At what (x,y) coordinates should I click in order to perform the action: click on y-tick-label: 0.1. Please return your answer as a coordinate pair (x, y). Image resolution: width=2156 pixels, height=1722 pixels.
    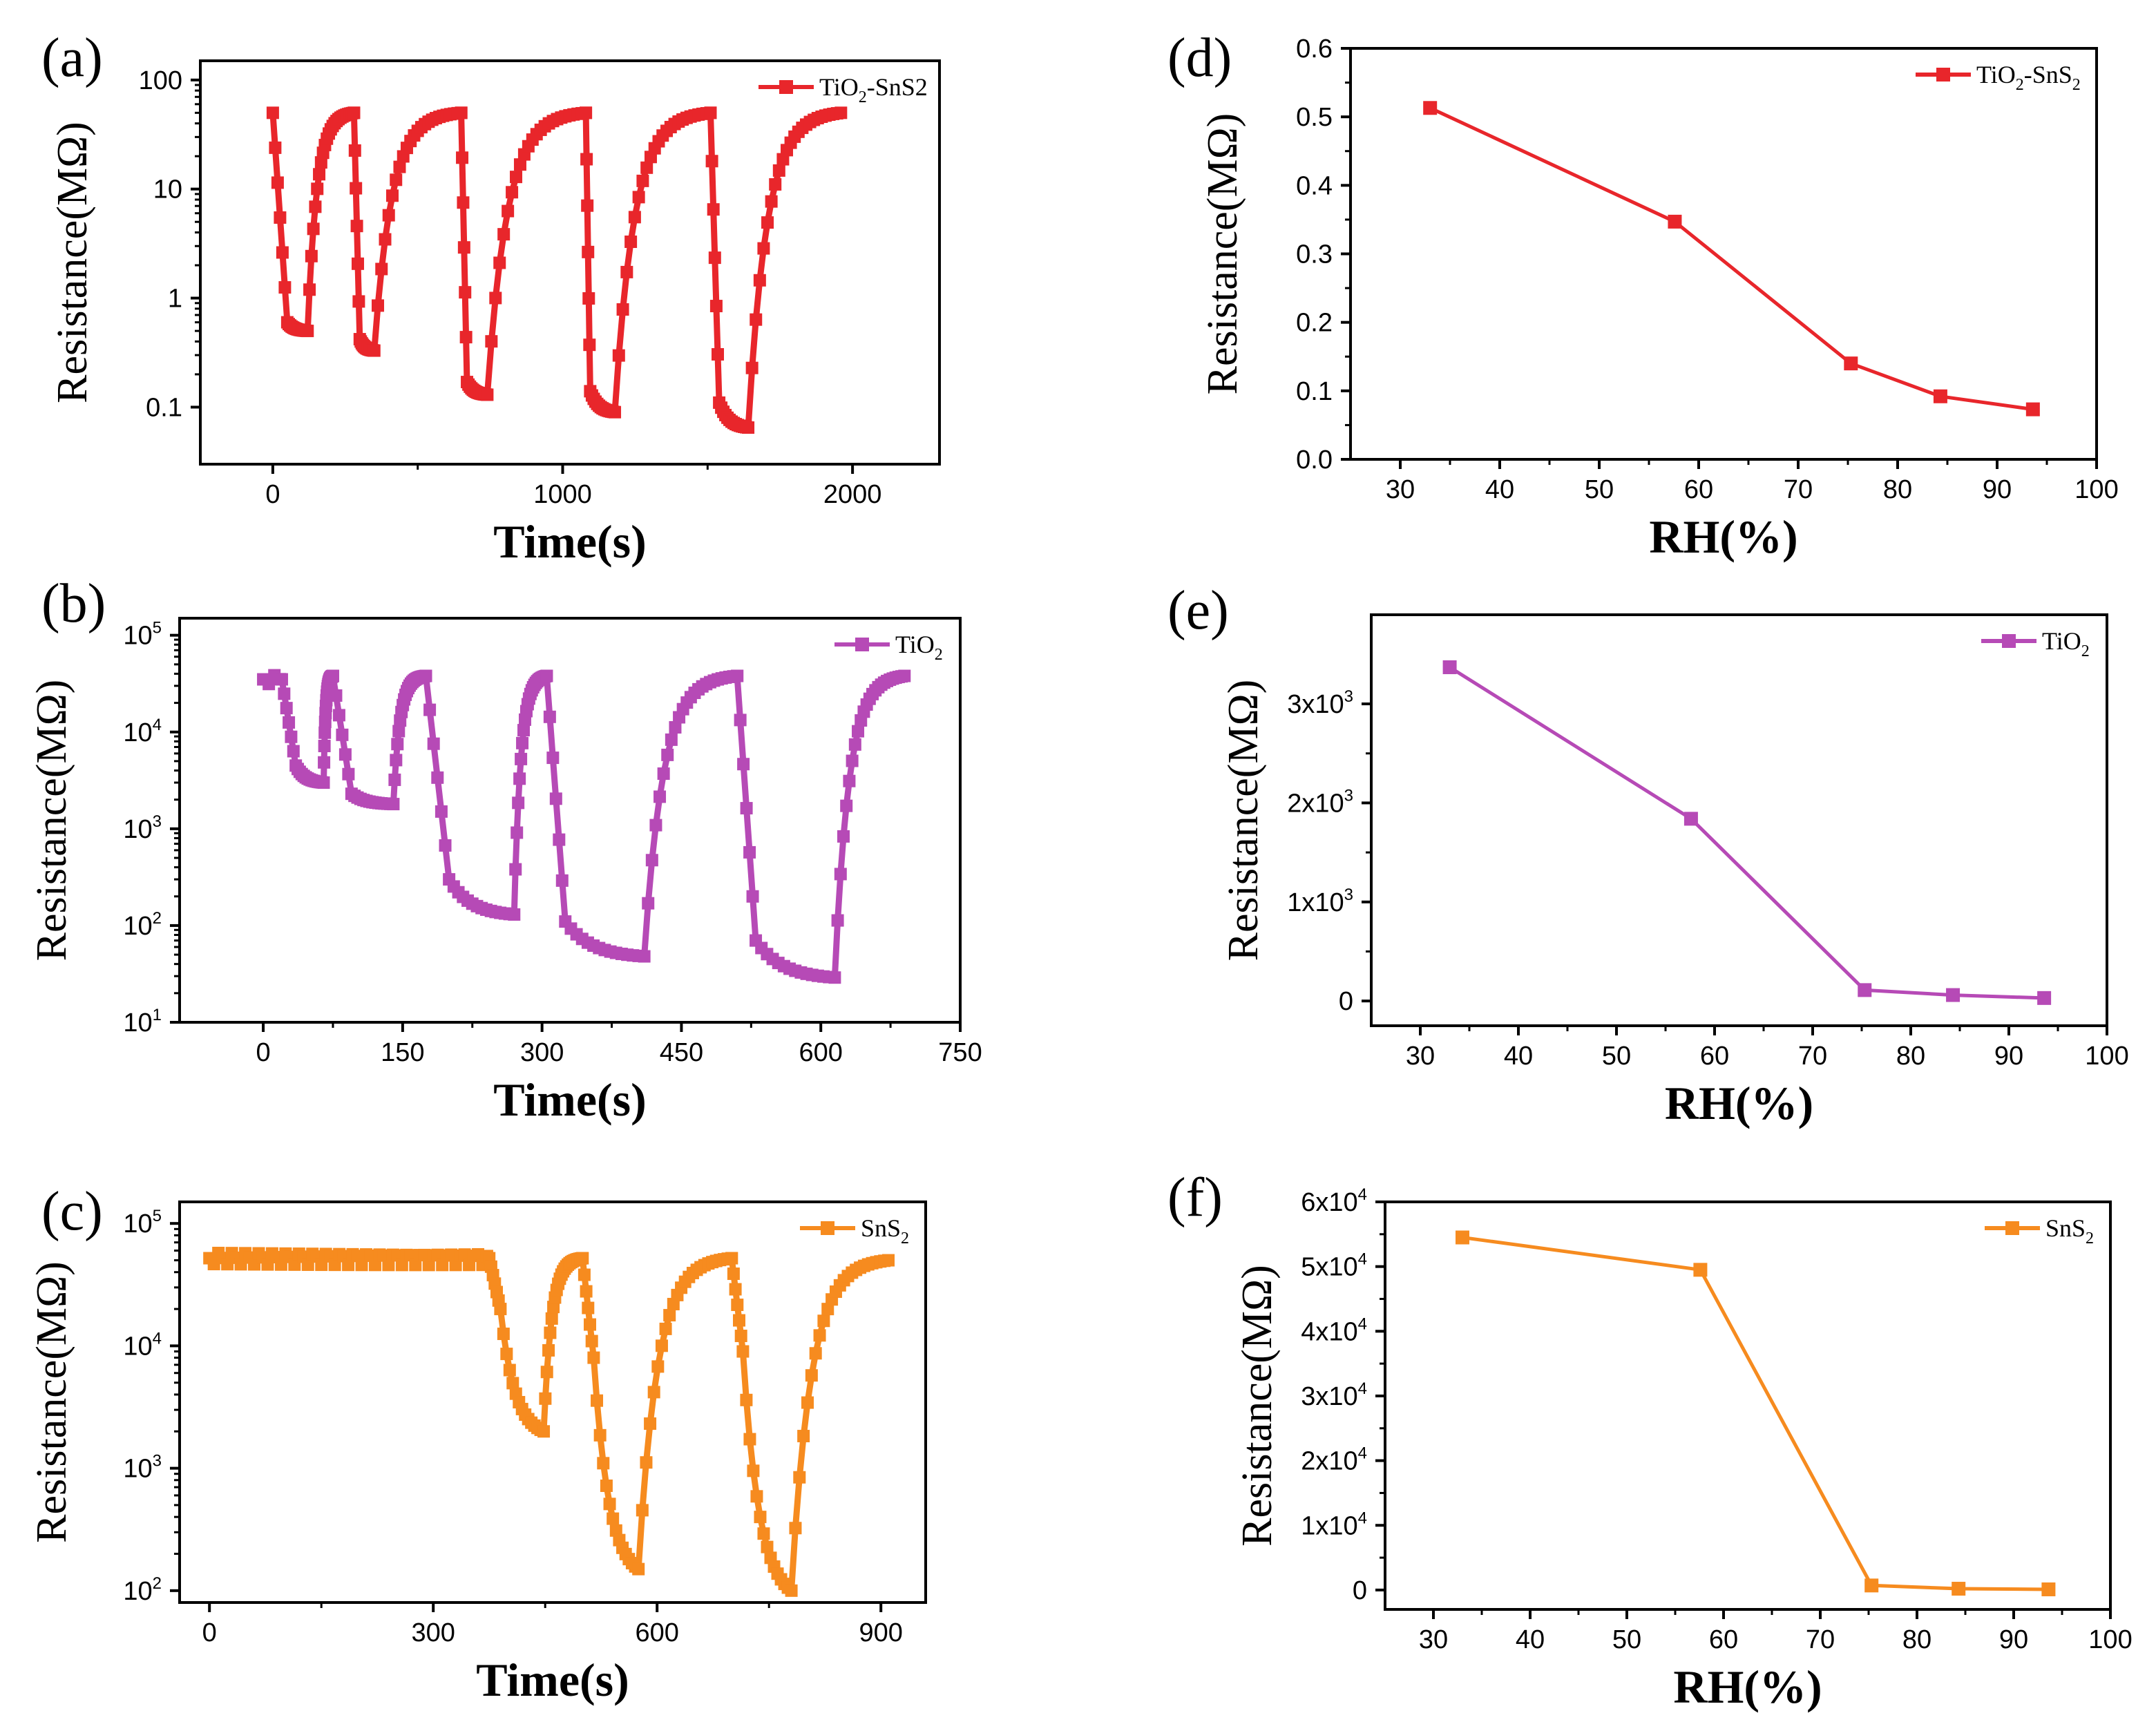
    Looking at the image, I should click on (164, 407).